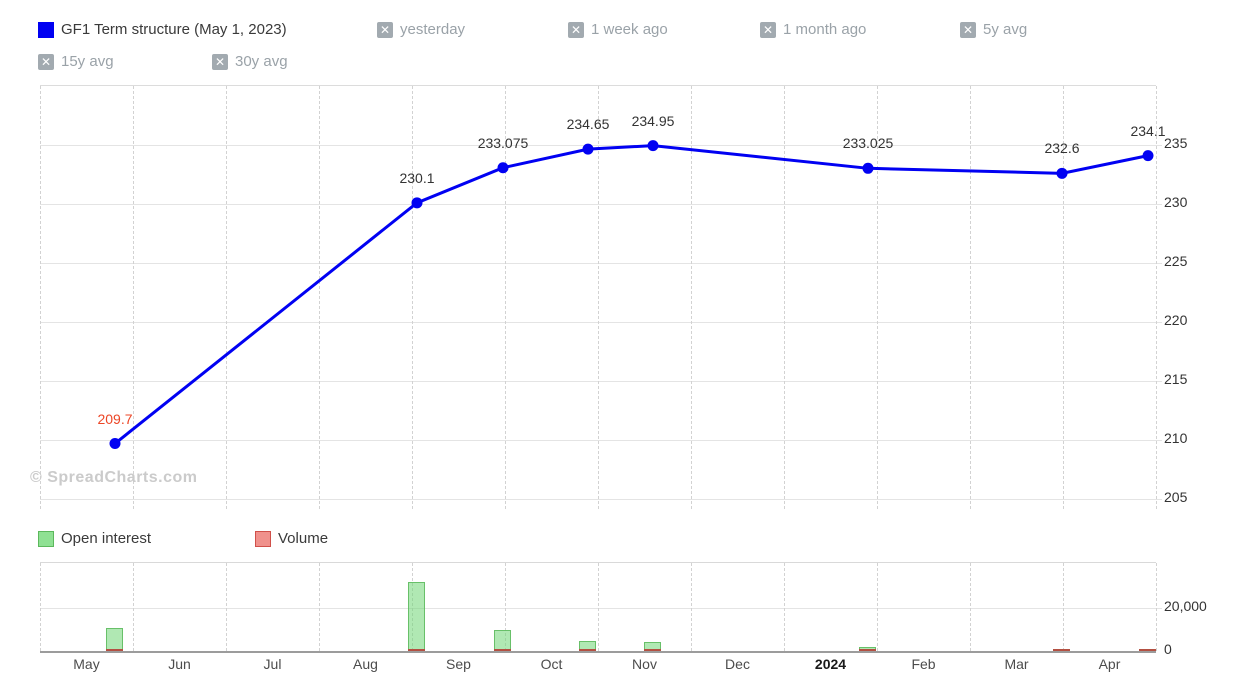  What do you see at coordinates (502, 640) in the screenshot?
I see `open-interest-bar-sep-2023` at bounding box center [502, 640].